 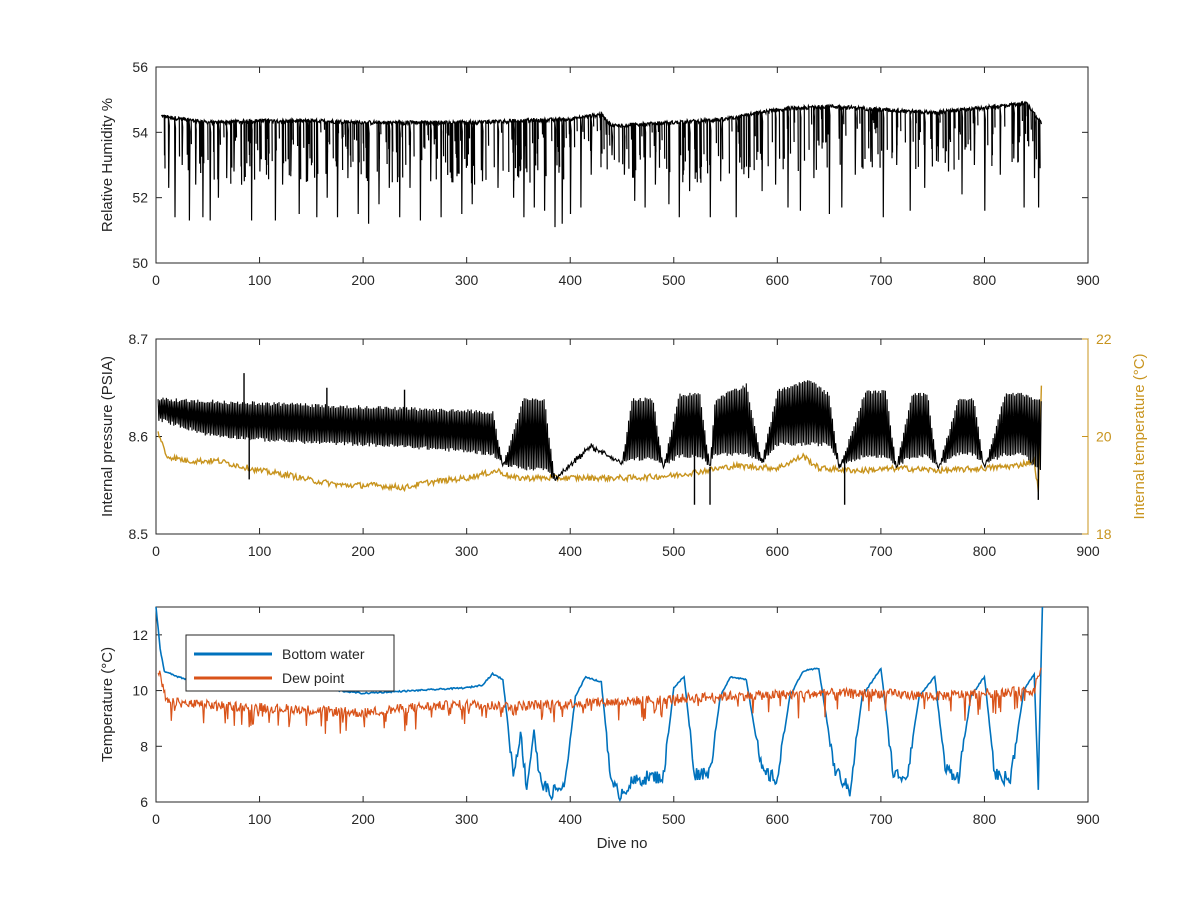 What do you see at coordinates (140, 67) in the screenshot?
I see `y-tick-label: 56` at bounding box center [140, 67].